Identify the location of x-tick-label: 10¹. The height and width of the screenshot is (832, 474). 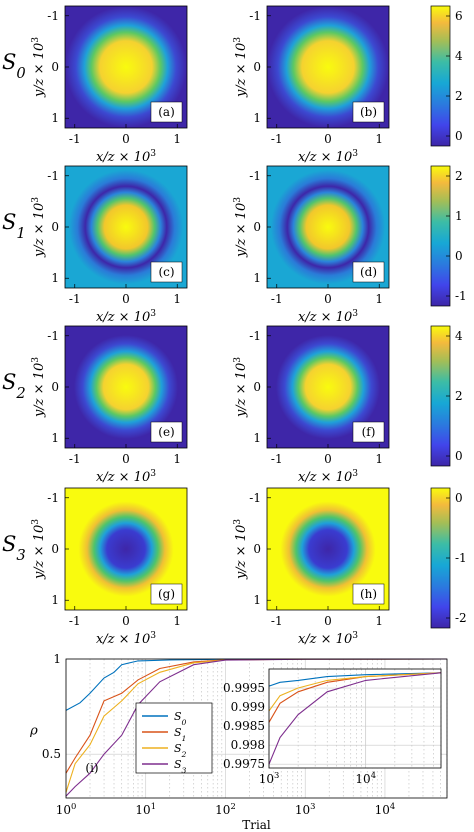
(145, 809).